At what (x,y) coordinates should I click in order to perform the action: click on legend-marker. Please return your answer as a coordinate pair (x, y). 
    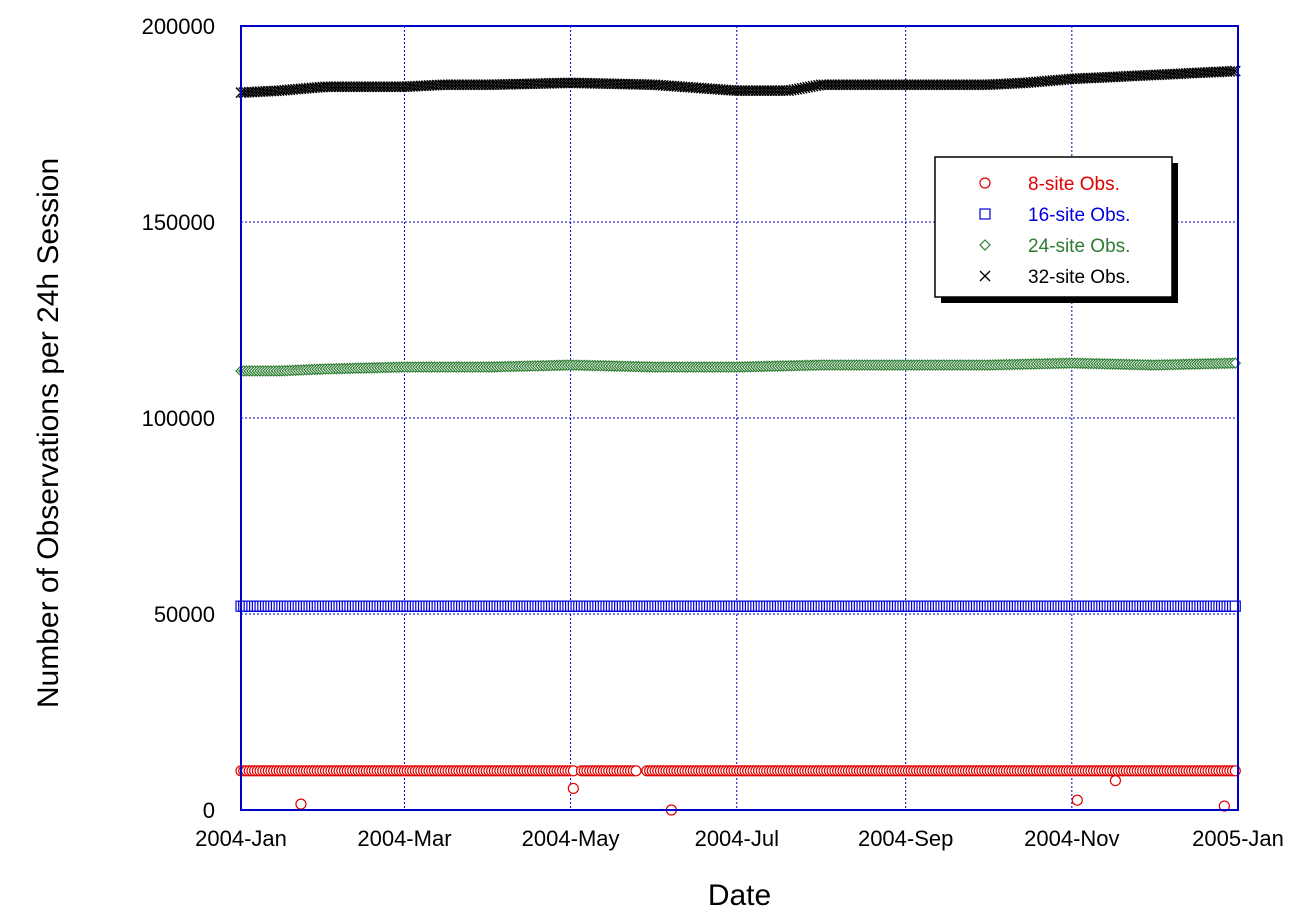
    Looking at the image, I should click on (985, 214).